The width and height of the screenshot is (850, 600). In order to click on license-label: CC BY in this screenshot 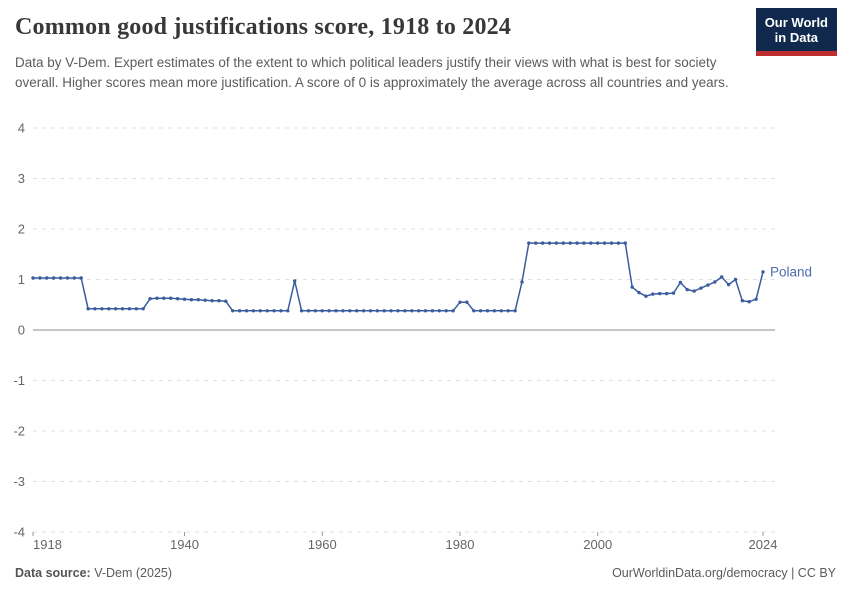, I will do `click(816, 573)`.